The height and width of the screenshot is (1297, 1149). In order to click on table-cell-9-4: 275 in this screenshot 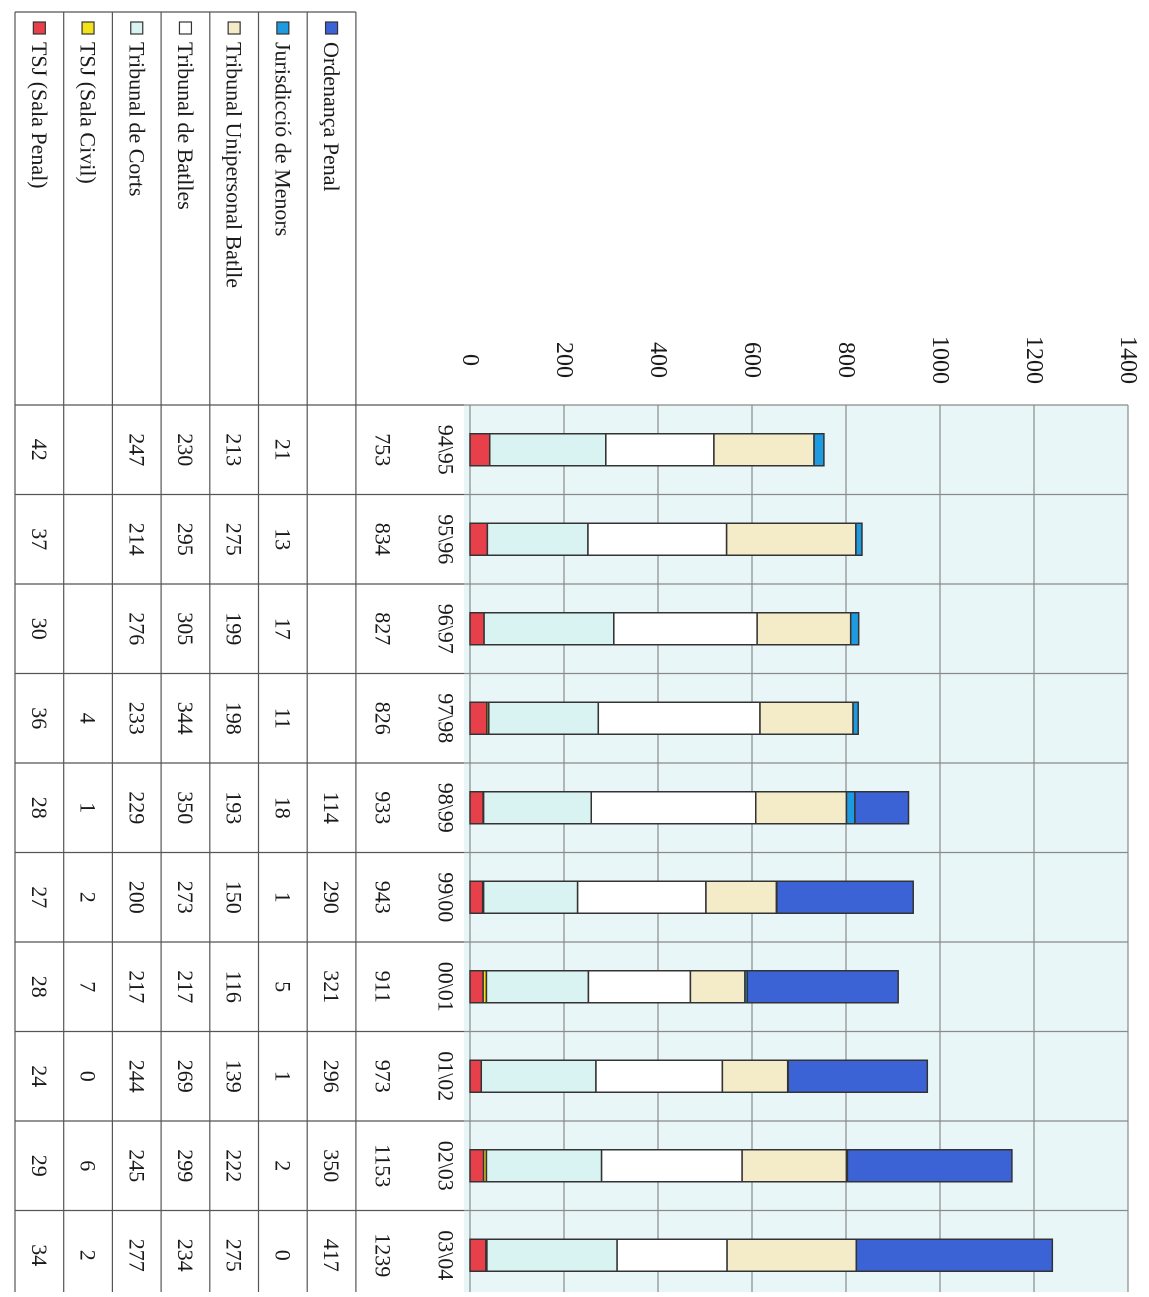, I will do `click(234, 1255)`.